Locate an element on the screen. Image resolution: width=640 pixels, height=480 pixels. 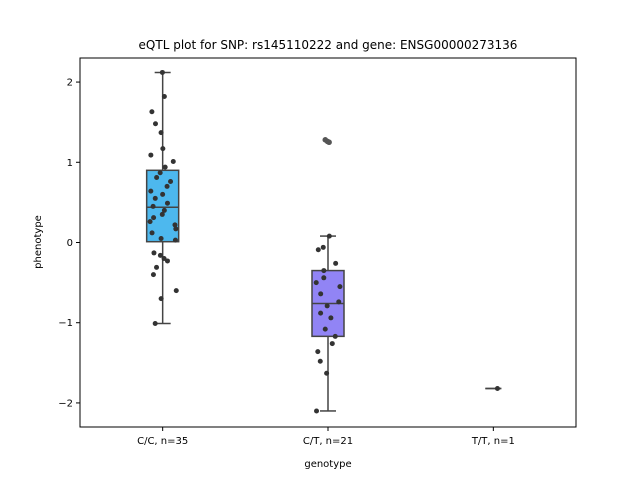
y-tick-label: 1 is located at coordinates (70, 163).